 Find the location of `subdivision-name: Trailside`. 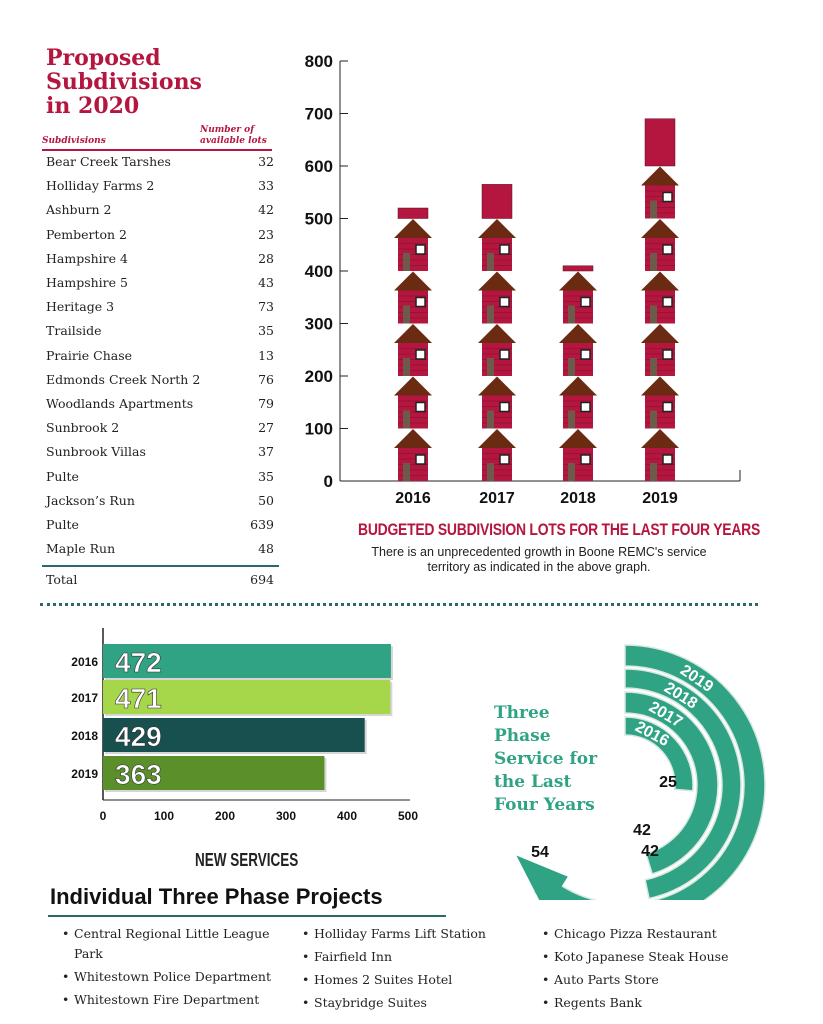

subdivision-name: Trailside is located at coordinates (74, 331).